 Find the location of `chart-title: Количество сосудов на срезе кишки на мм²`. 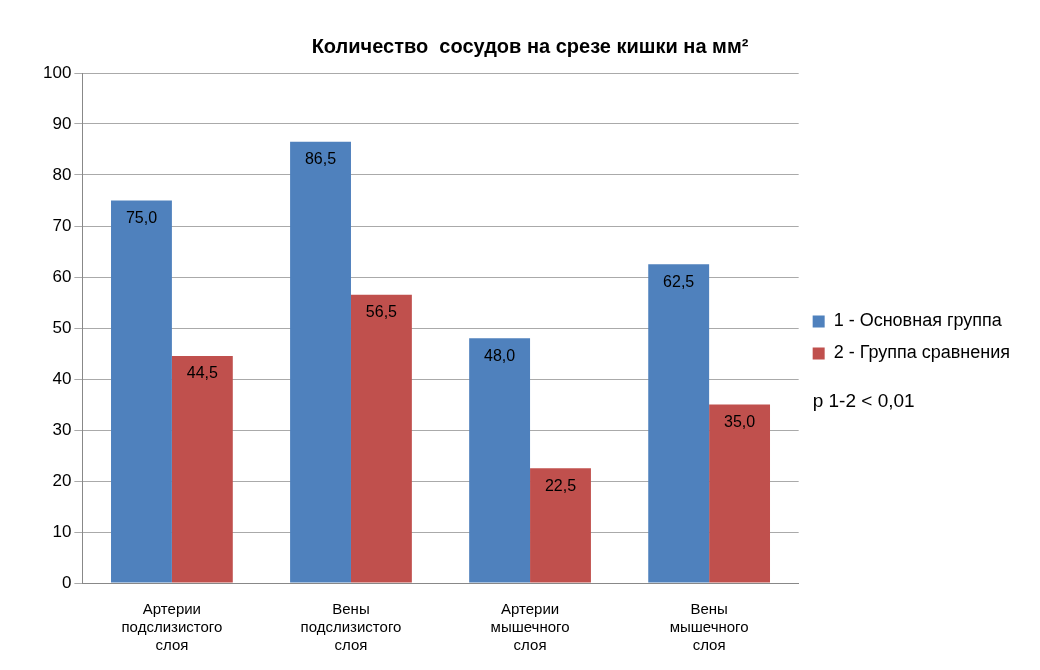

chart-title: Количество сосудов на срезе кишки на мм² is located at coordinates (530, 45).